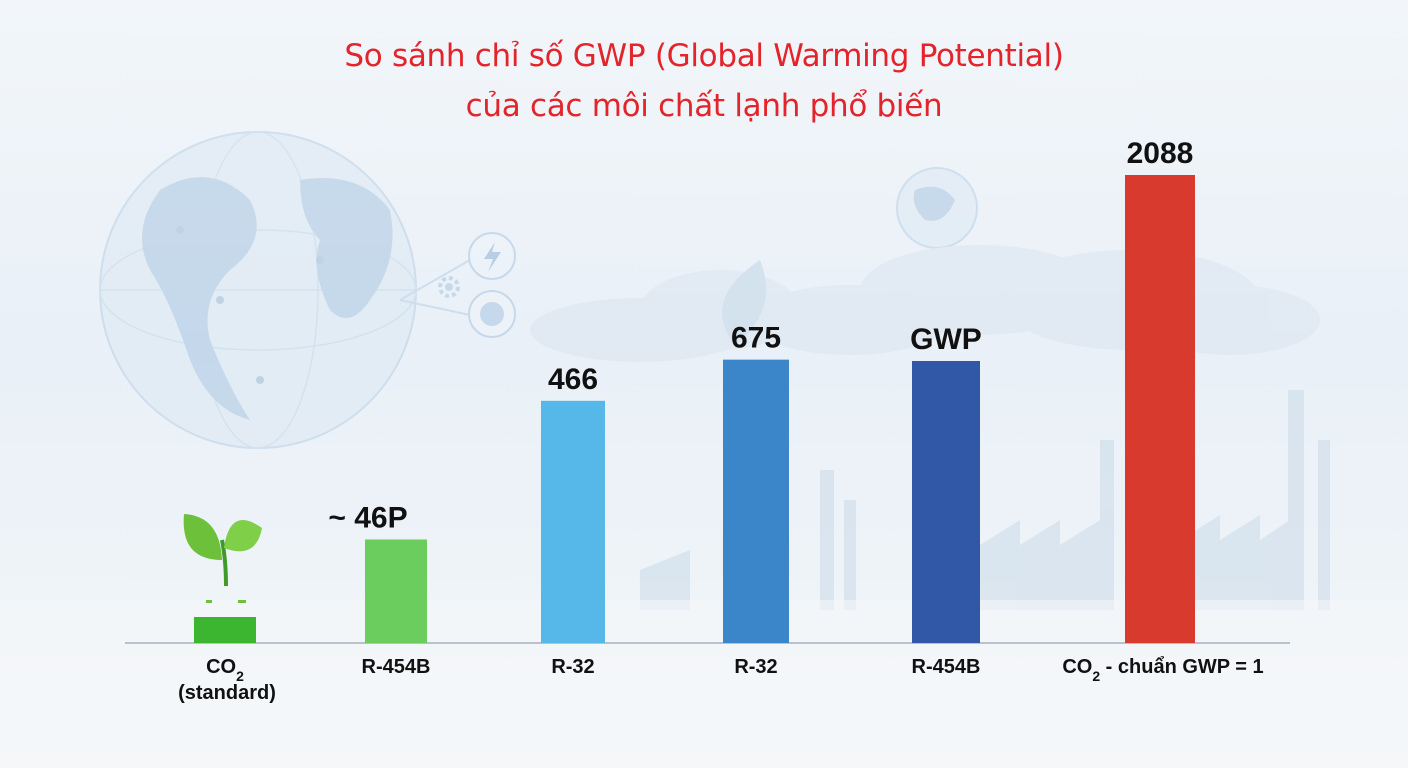 This screenshot has height=768, width=1408. I want to click on category-label-6: CO2 - chuẩn GWP = 1, so click(1162, 670).